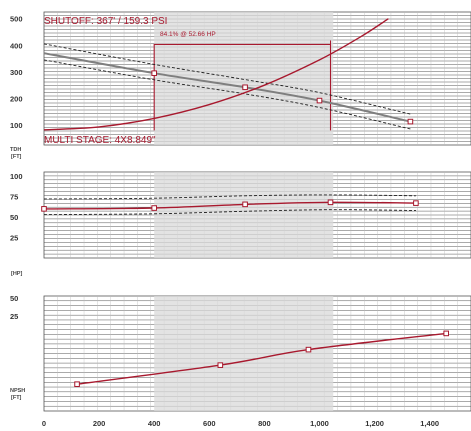 The width and height of the screenshot is (471, 431). I want to click on npsh-y-tick-label: 25, so click(14, 316).